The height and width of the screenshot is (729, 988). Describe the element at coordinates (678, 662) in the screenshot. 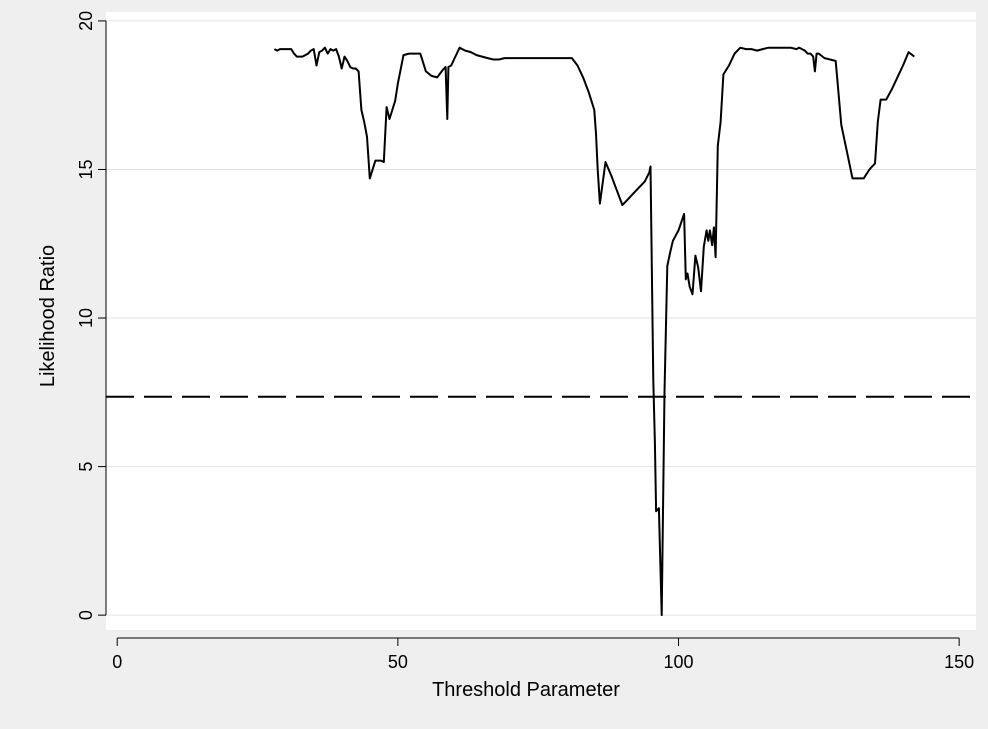

I see `x-tick-label: 100` at that location.